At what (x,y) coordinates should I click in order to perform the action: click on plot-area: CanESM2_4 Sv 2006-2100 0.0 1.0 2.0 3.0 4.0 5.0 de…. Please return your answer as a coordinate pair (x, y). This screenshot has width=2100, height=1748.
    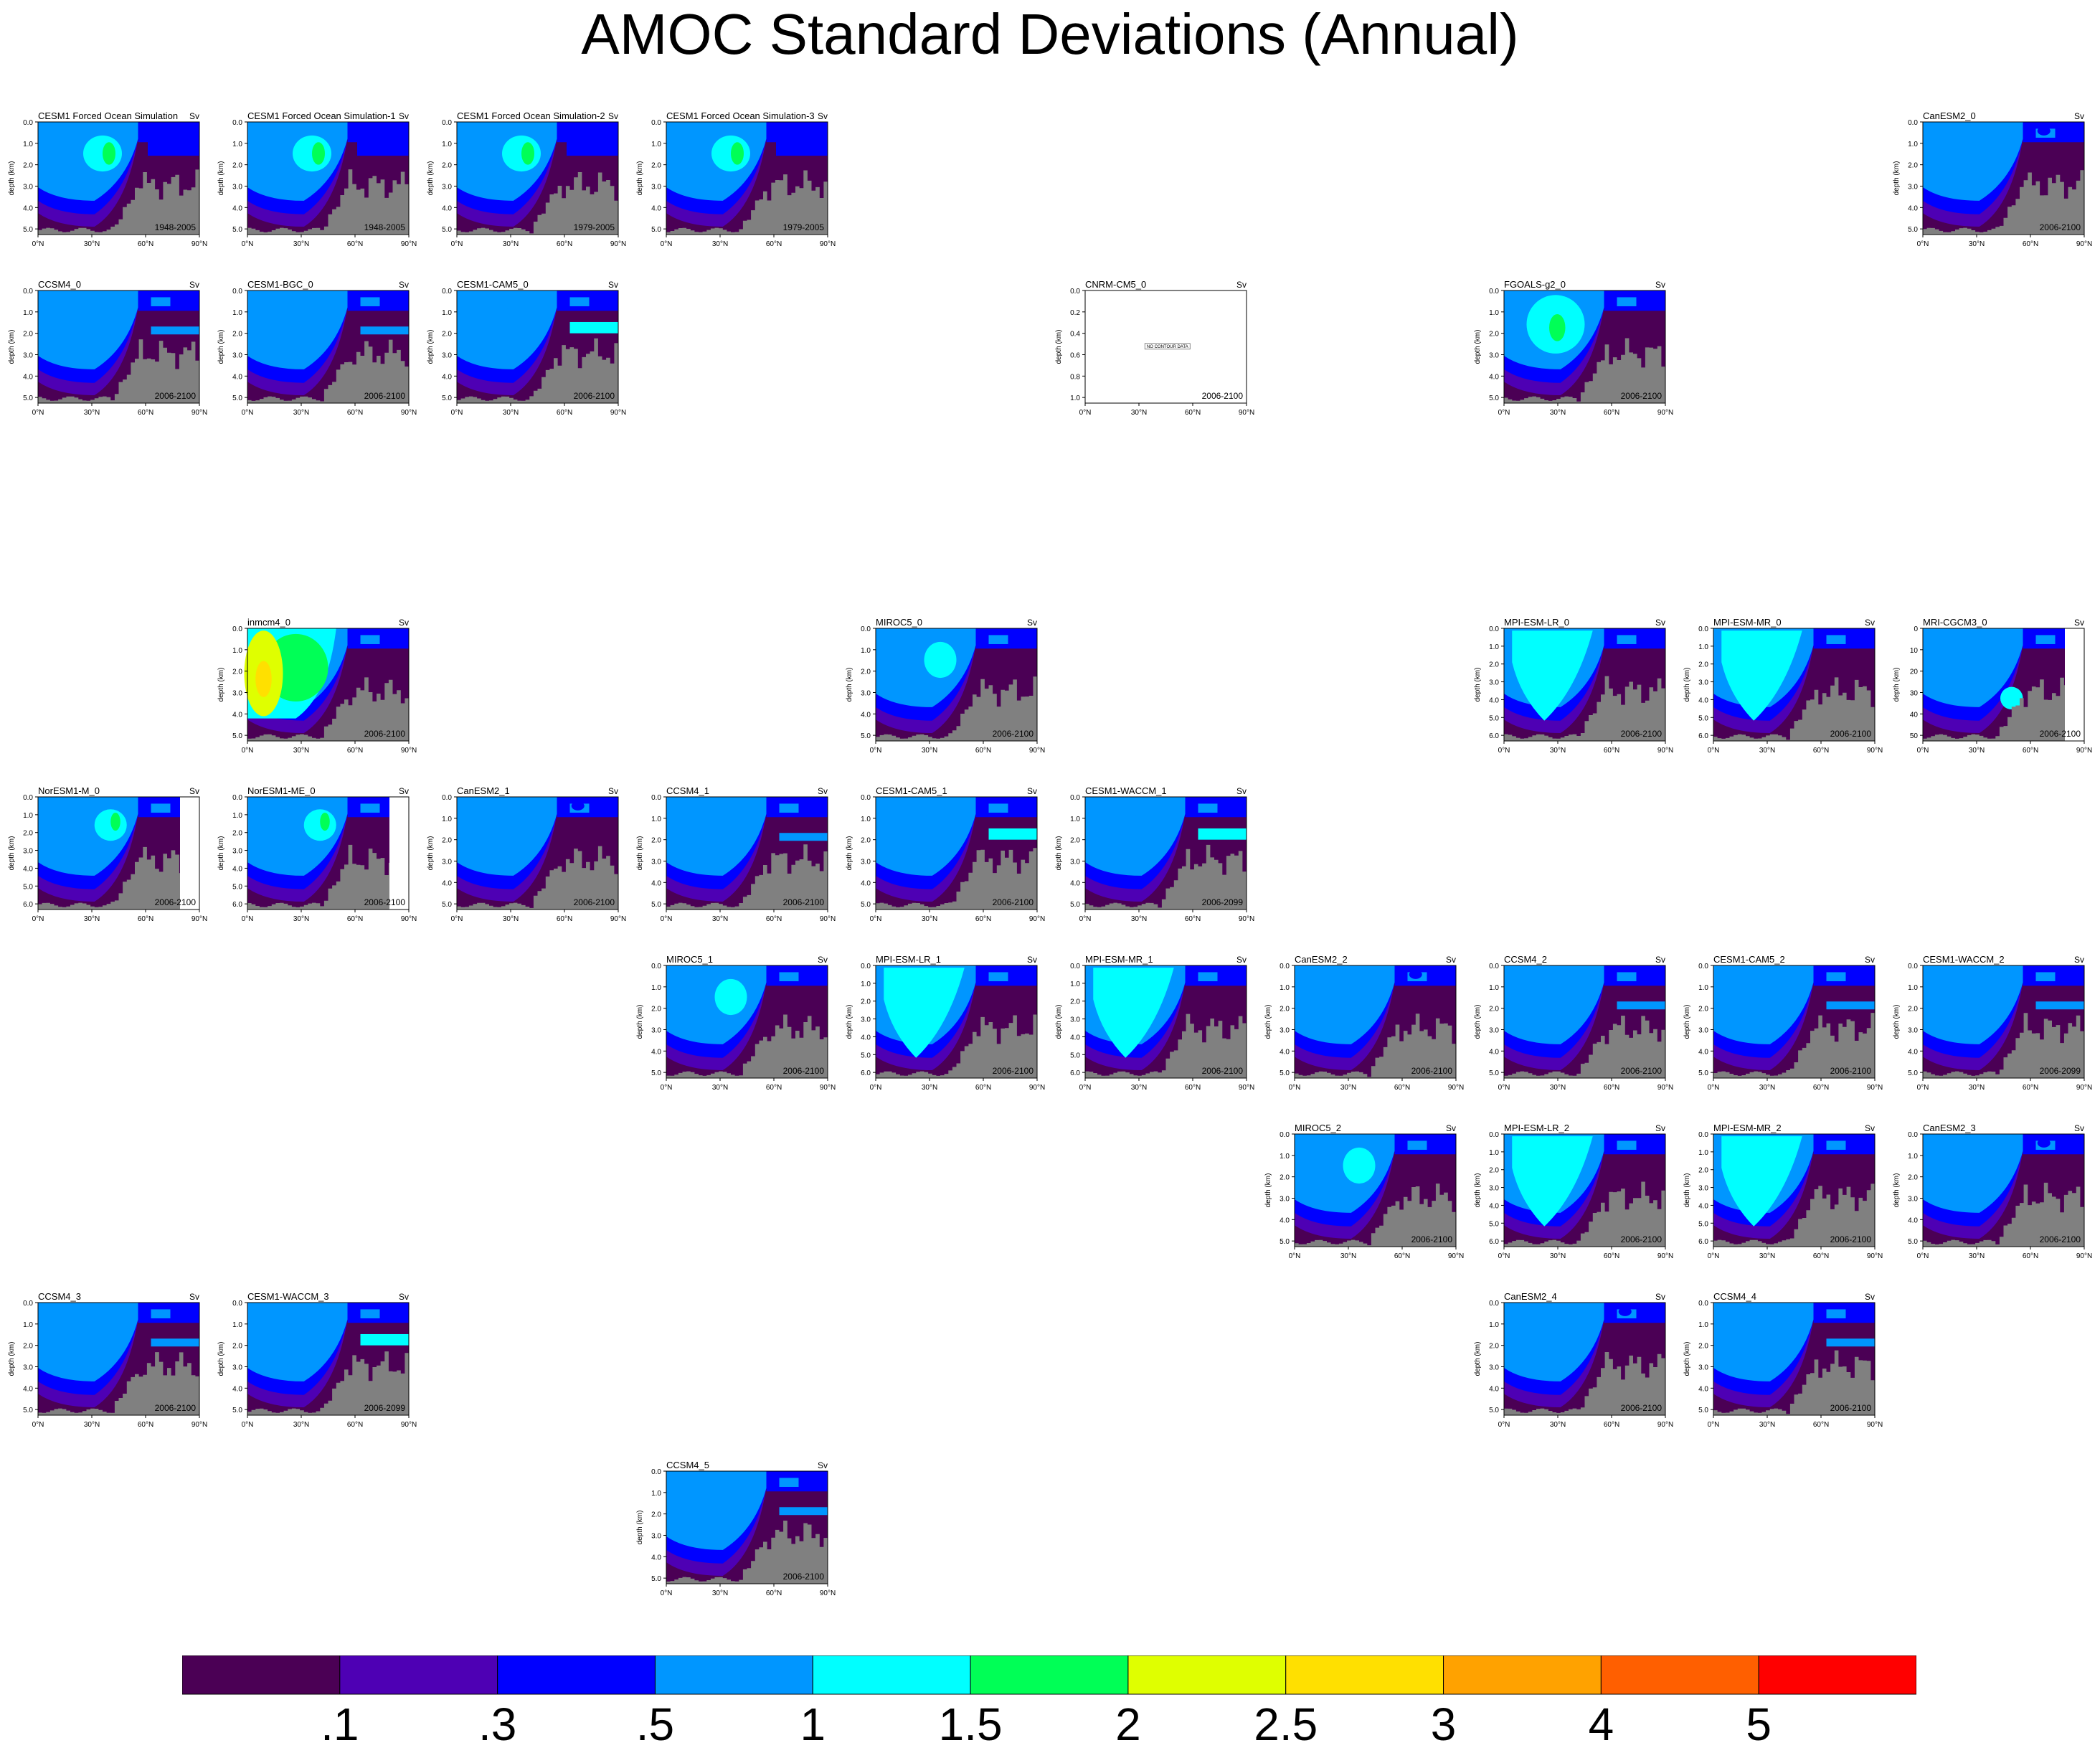
    Looking at the image, I should click on (1573, 1360).